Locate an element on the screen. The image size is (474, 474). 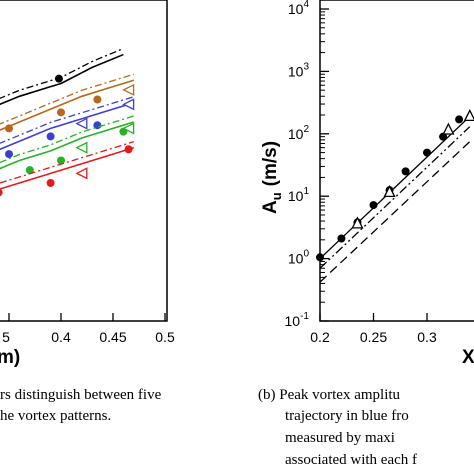
left-x-tick-label: 0.45 is located at coordinates (112, 337).